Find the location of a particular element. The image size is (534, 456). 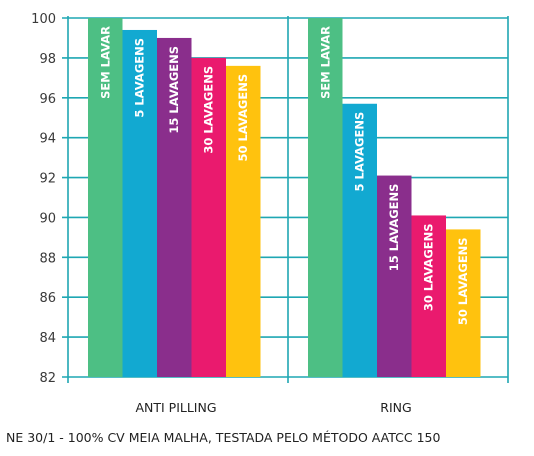

y-tick-label: 86 is located at coordinates (47, 298).